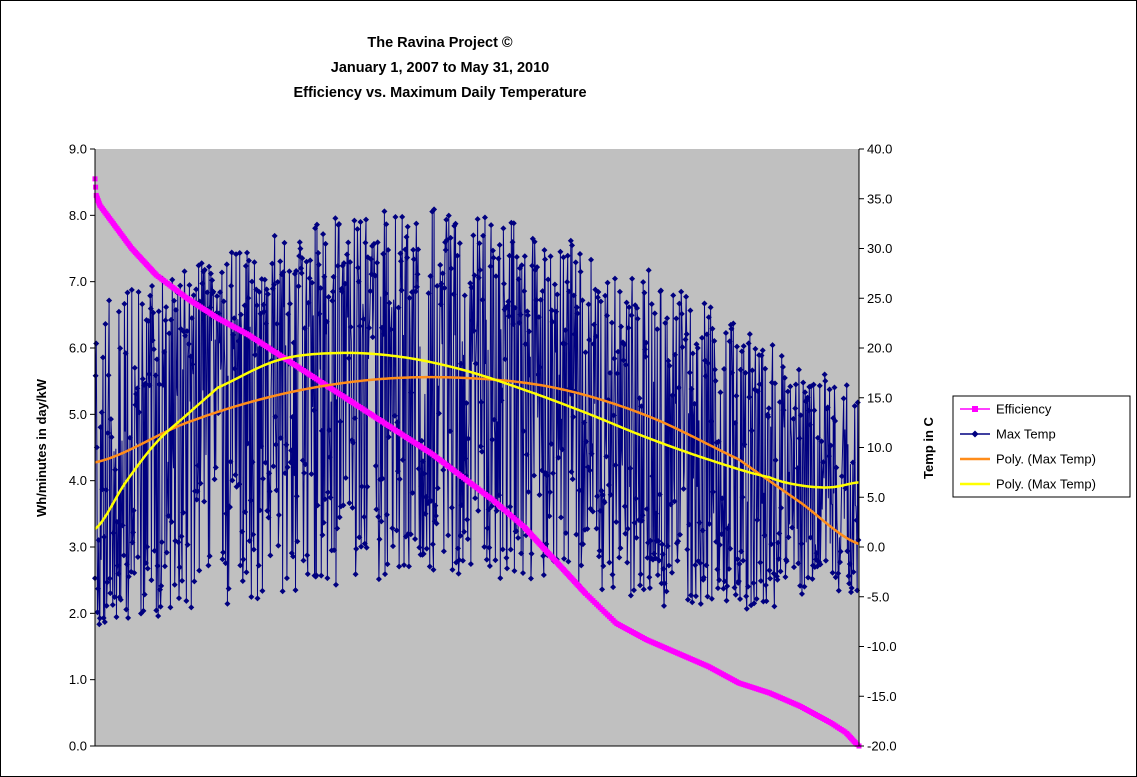 The image size is (1137, 777). What do you see at coordinates (879, 298) in the screenshot?
I see `y2-tick-label: 25.0` at bounding box center [879, 298].